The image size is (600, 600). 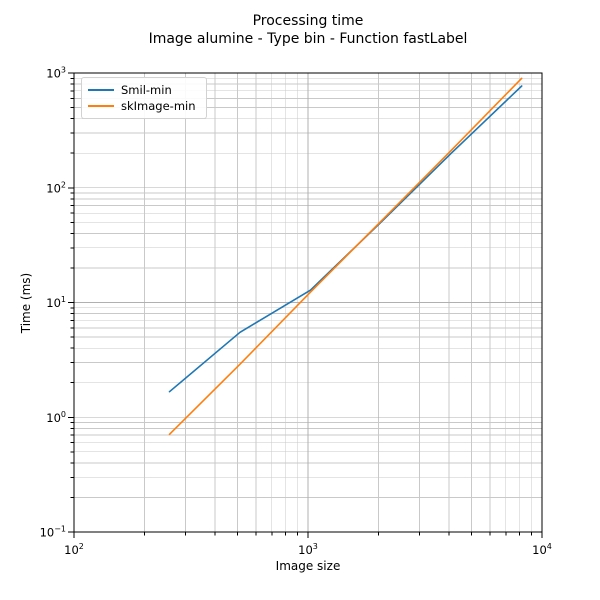 I want to click on legend-line-swatch-smil-min, so click(x=101, y=90).